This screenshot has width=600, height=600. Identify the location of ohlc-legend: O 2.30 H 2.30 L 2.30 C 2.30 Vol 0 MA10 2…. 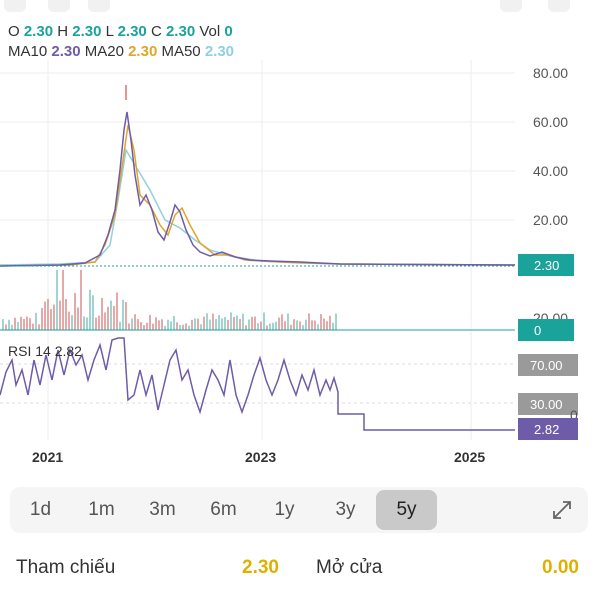
(121, 42).